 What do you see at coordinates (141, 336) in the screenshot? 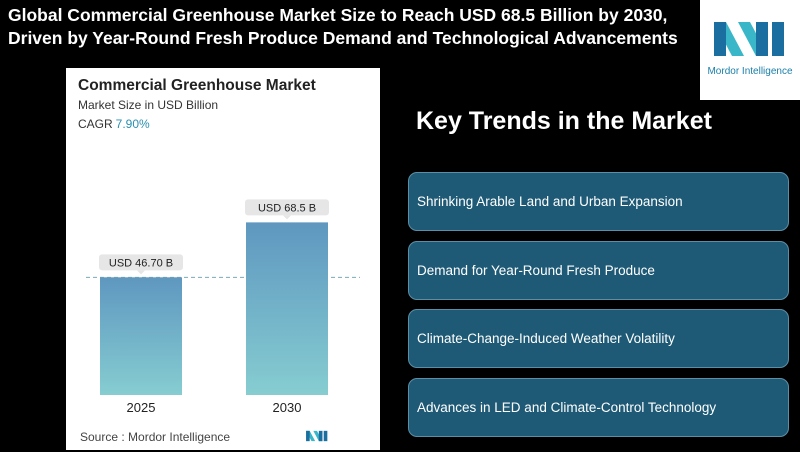
I see `bar-2025` at bounding box center [141, 336].